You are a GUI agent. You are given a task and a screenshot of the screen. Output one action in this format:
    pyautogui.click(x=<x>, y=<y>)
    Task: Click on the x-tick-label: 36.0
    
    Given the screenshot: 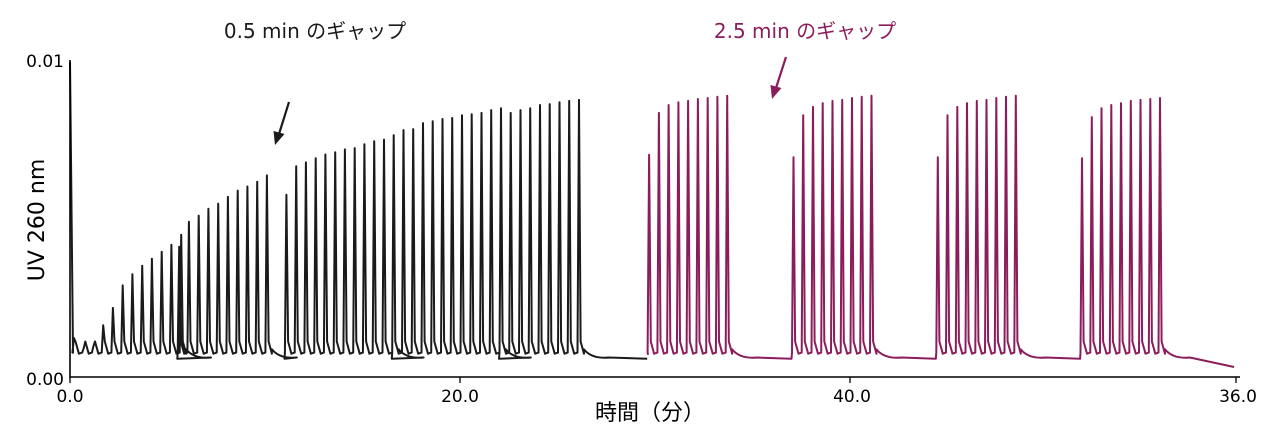 What is the action you would take?
    pyautogui.click(x=1238, y=397)
    